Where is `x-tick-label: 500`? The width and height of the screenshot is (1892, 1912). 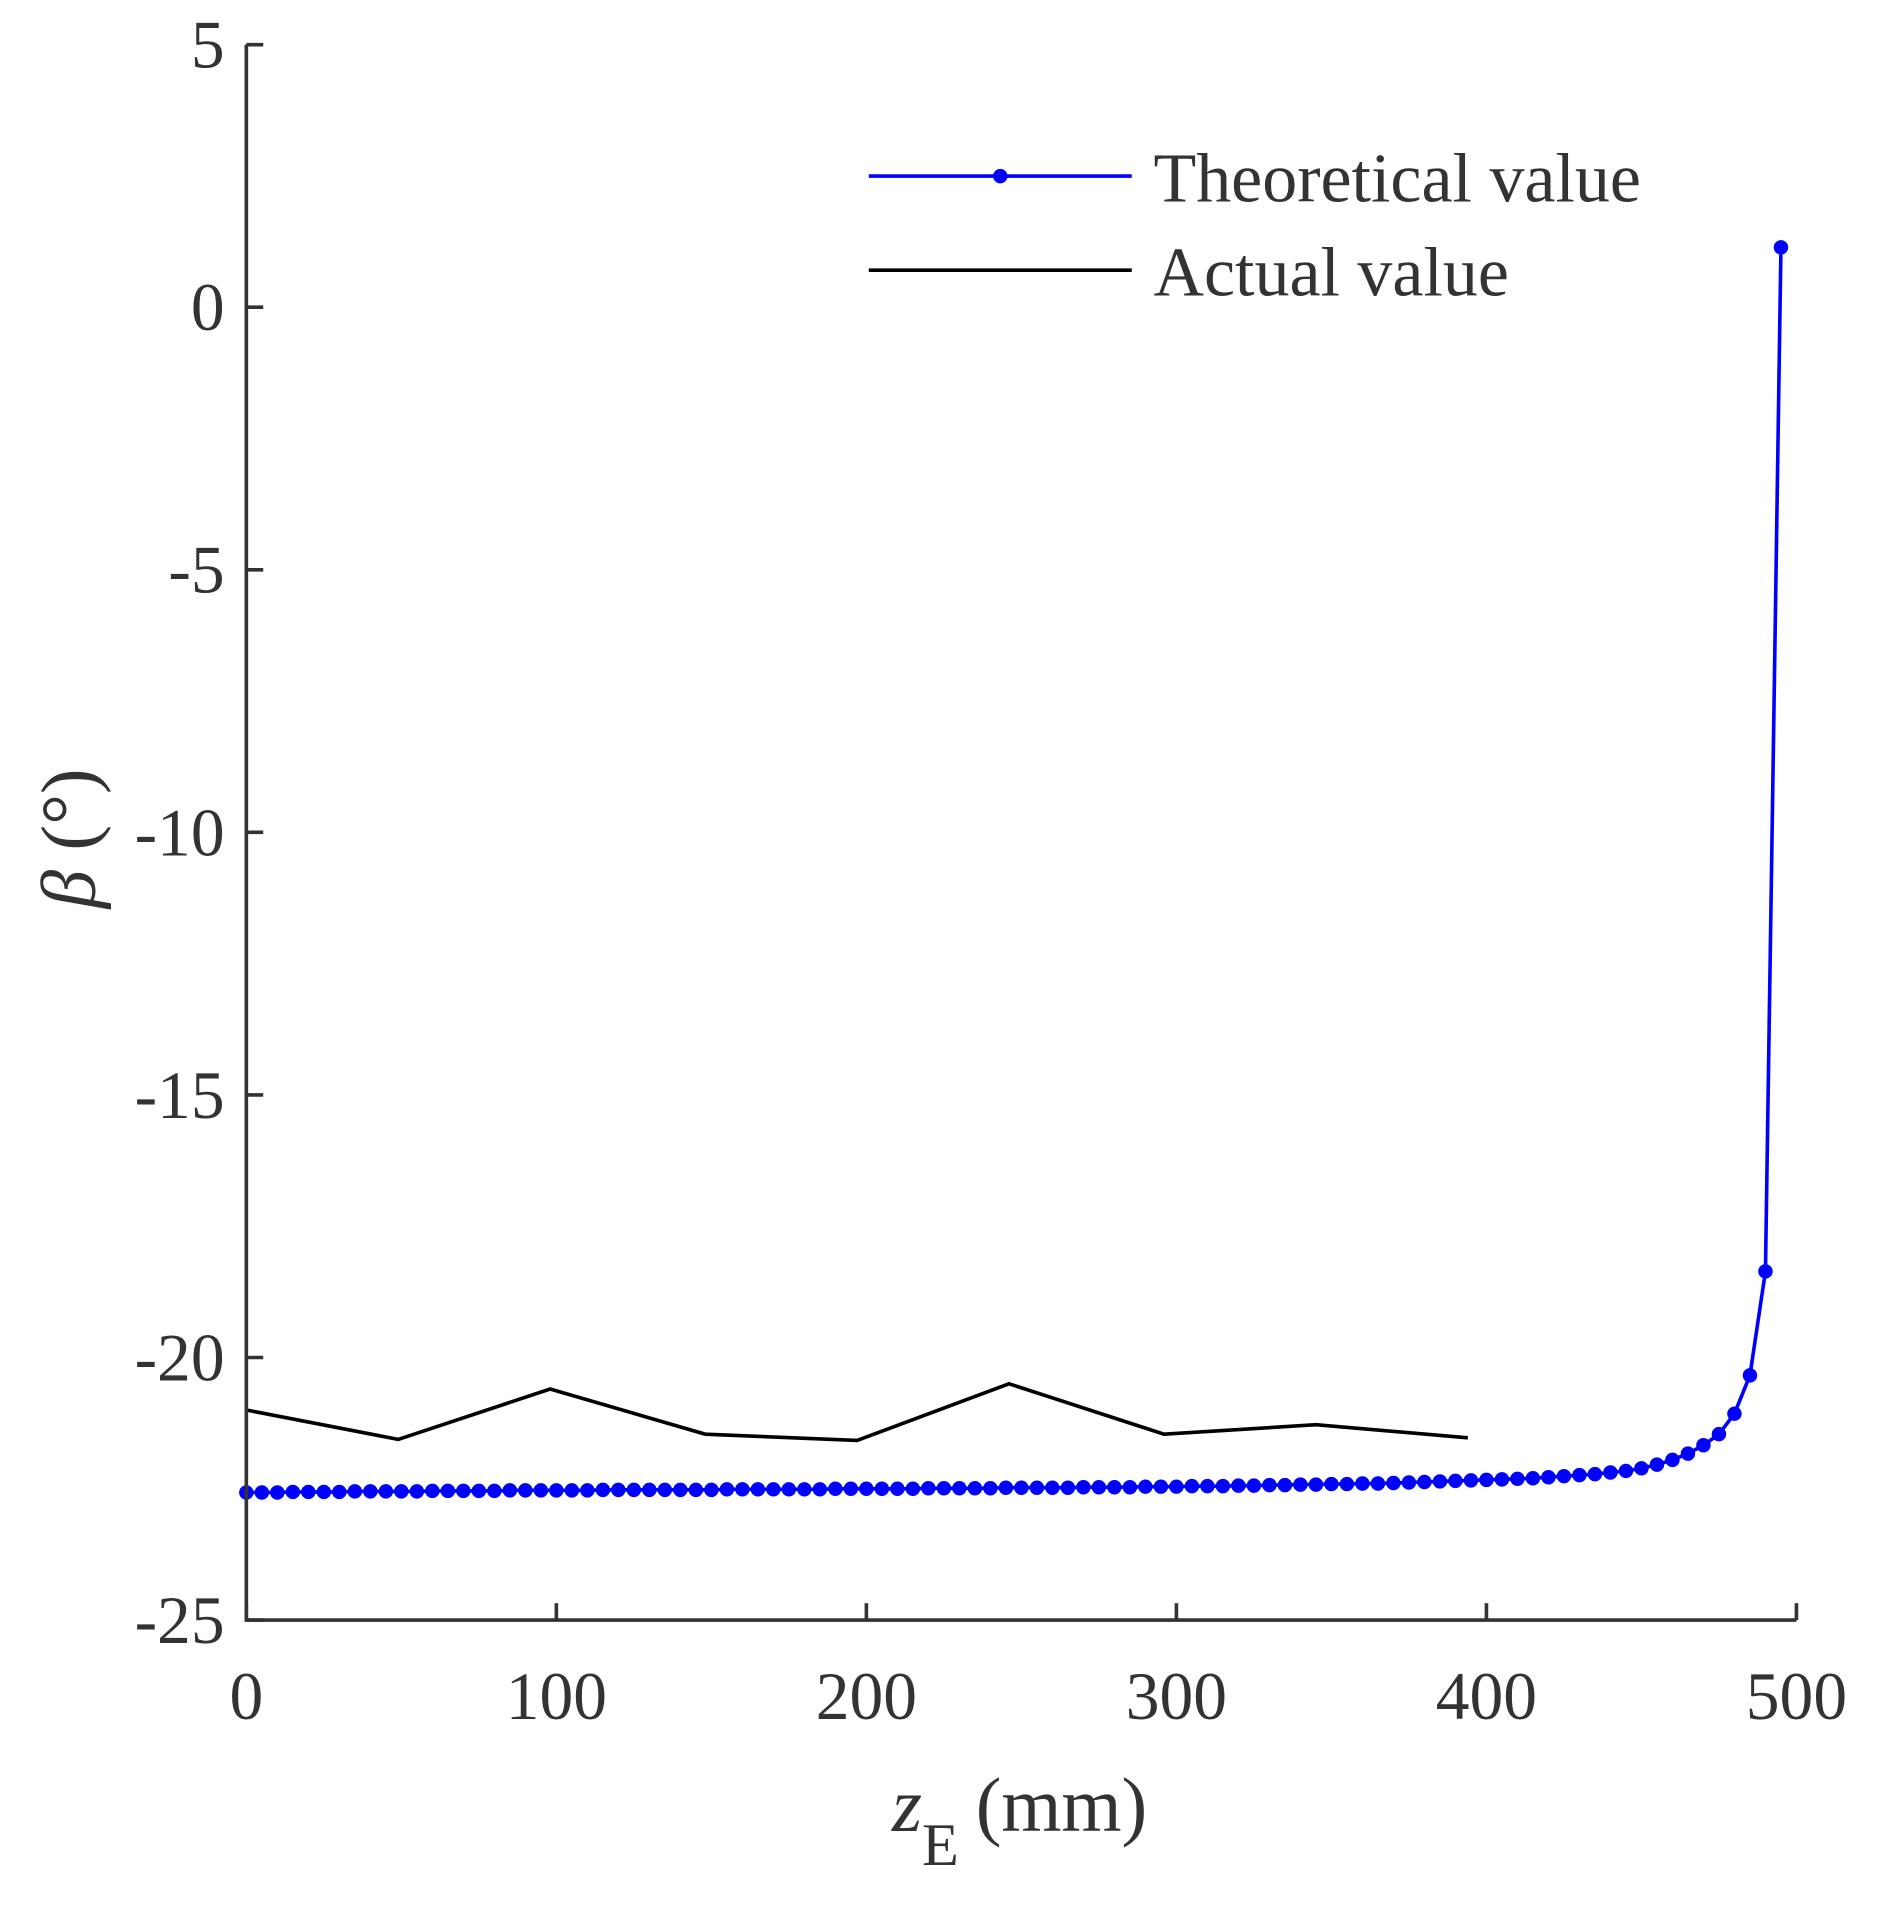
x-tick-label: 500 is located at coordinates (1796, 1696).